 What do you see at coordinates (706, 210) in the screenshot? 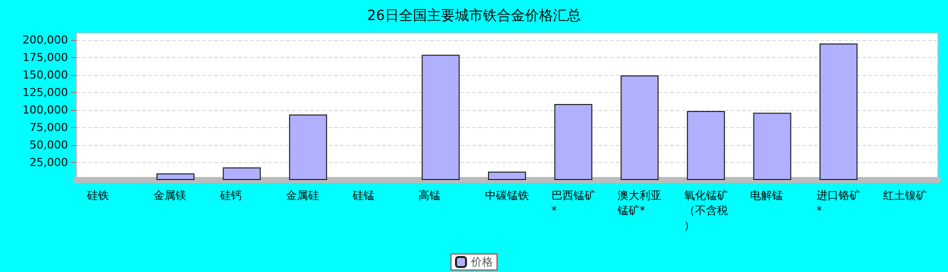
I see `x-tick-label: 氧化锰矿（不含税）` at bounding box center [706, 210].